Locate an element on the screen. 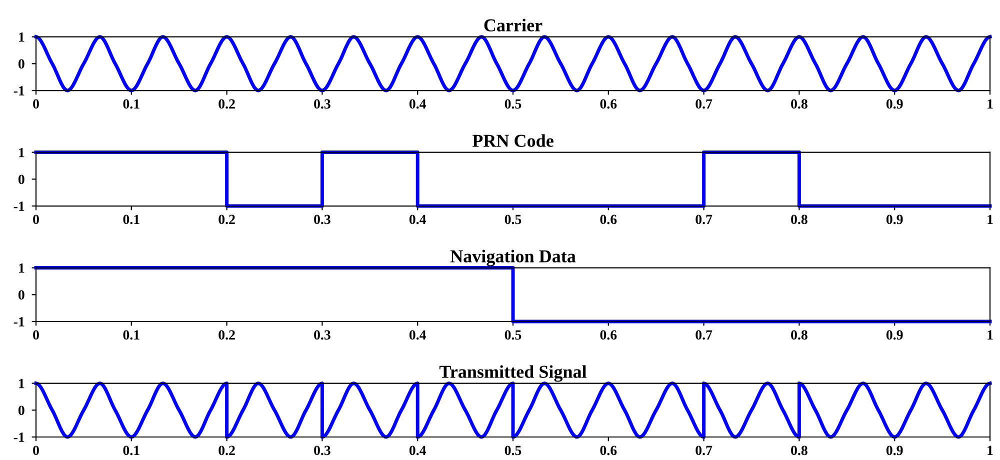 This screenshot has width=1000, height=460. chart-title: PRN Code is located at coordinates (513, 140).